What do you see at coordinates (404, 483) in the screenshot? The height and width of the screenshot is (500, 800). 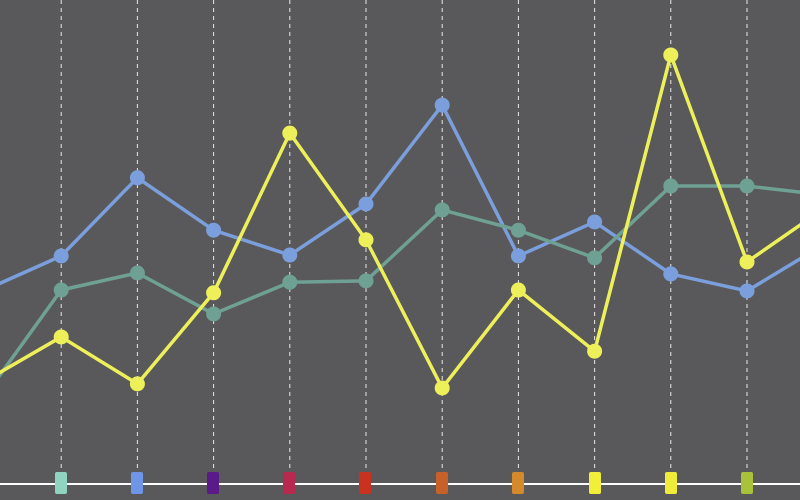 I see `category-markers` at bounding box center [404, 483].